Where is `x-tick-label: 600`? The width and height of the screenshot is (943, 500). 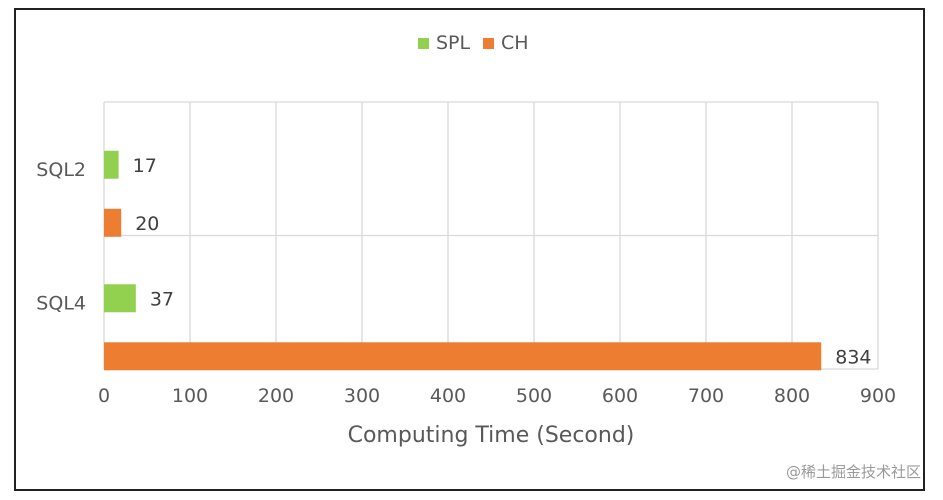 x-tick-label: 600 is located at coordinates (620, 396).